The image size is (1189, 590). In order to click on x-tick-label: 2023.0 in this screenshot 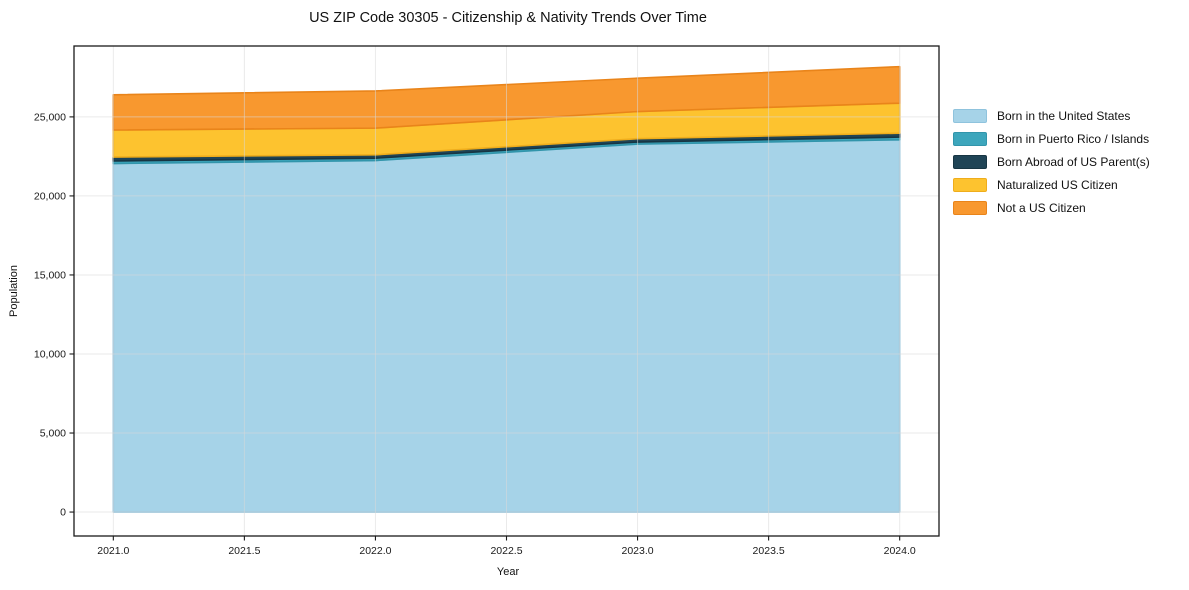, I will do `click(637, 551)`.